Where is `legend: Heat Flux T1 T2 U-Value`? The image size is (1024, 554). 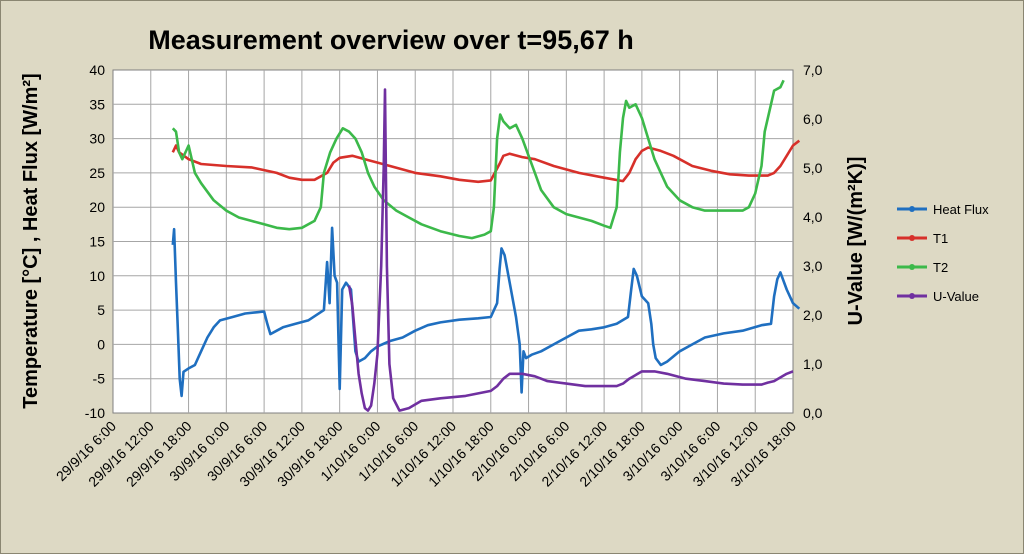
legend: Heat Flux T1 T2 U-Value is located at coordinates (943, 253).